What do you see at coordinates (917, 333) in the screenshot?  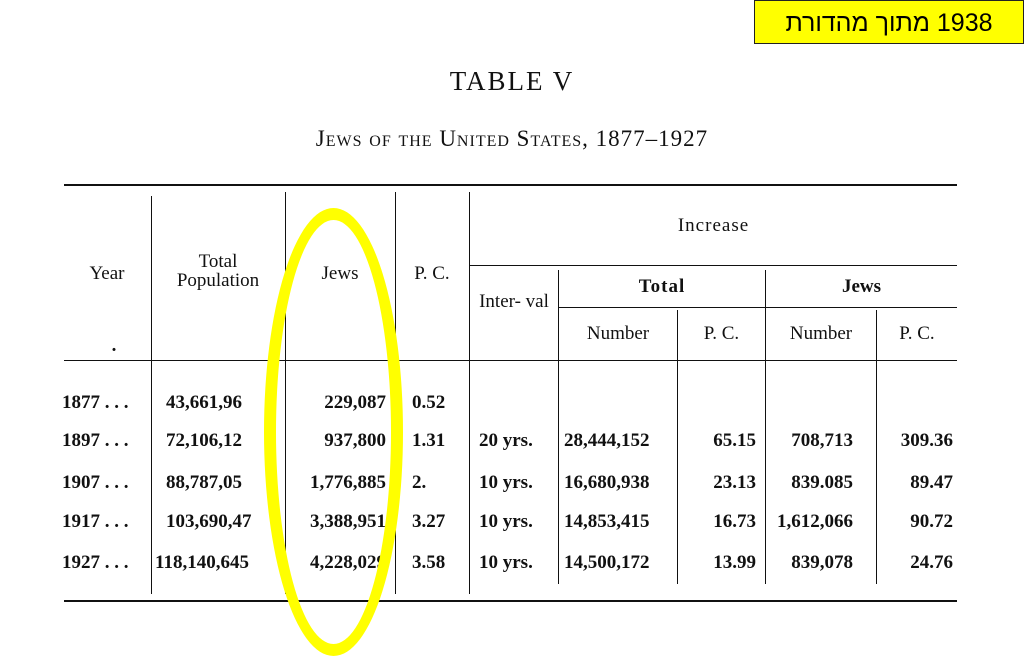 I see `header-pc-jews: P. C.` at bounding box center [917, 333].